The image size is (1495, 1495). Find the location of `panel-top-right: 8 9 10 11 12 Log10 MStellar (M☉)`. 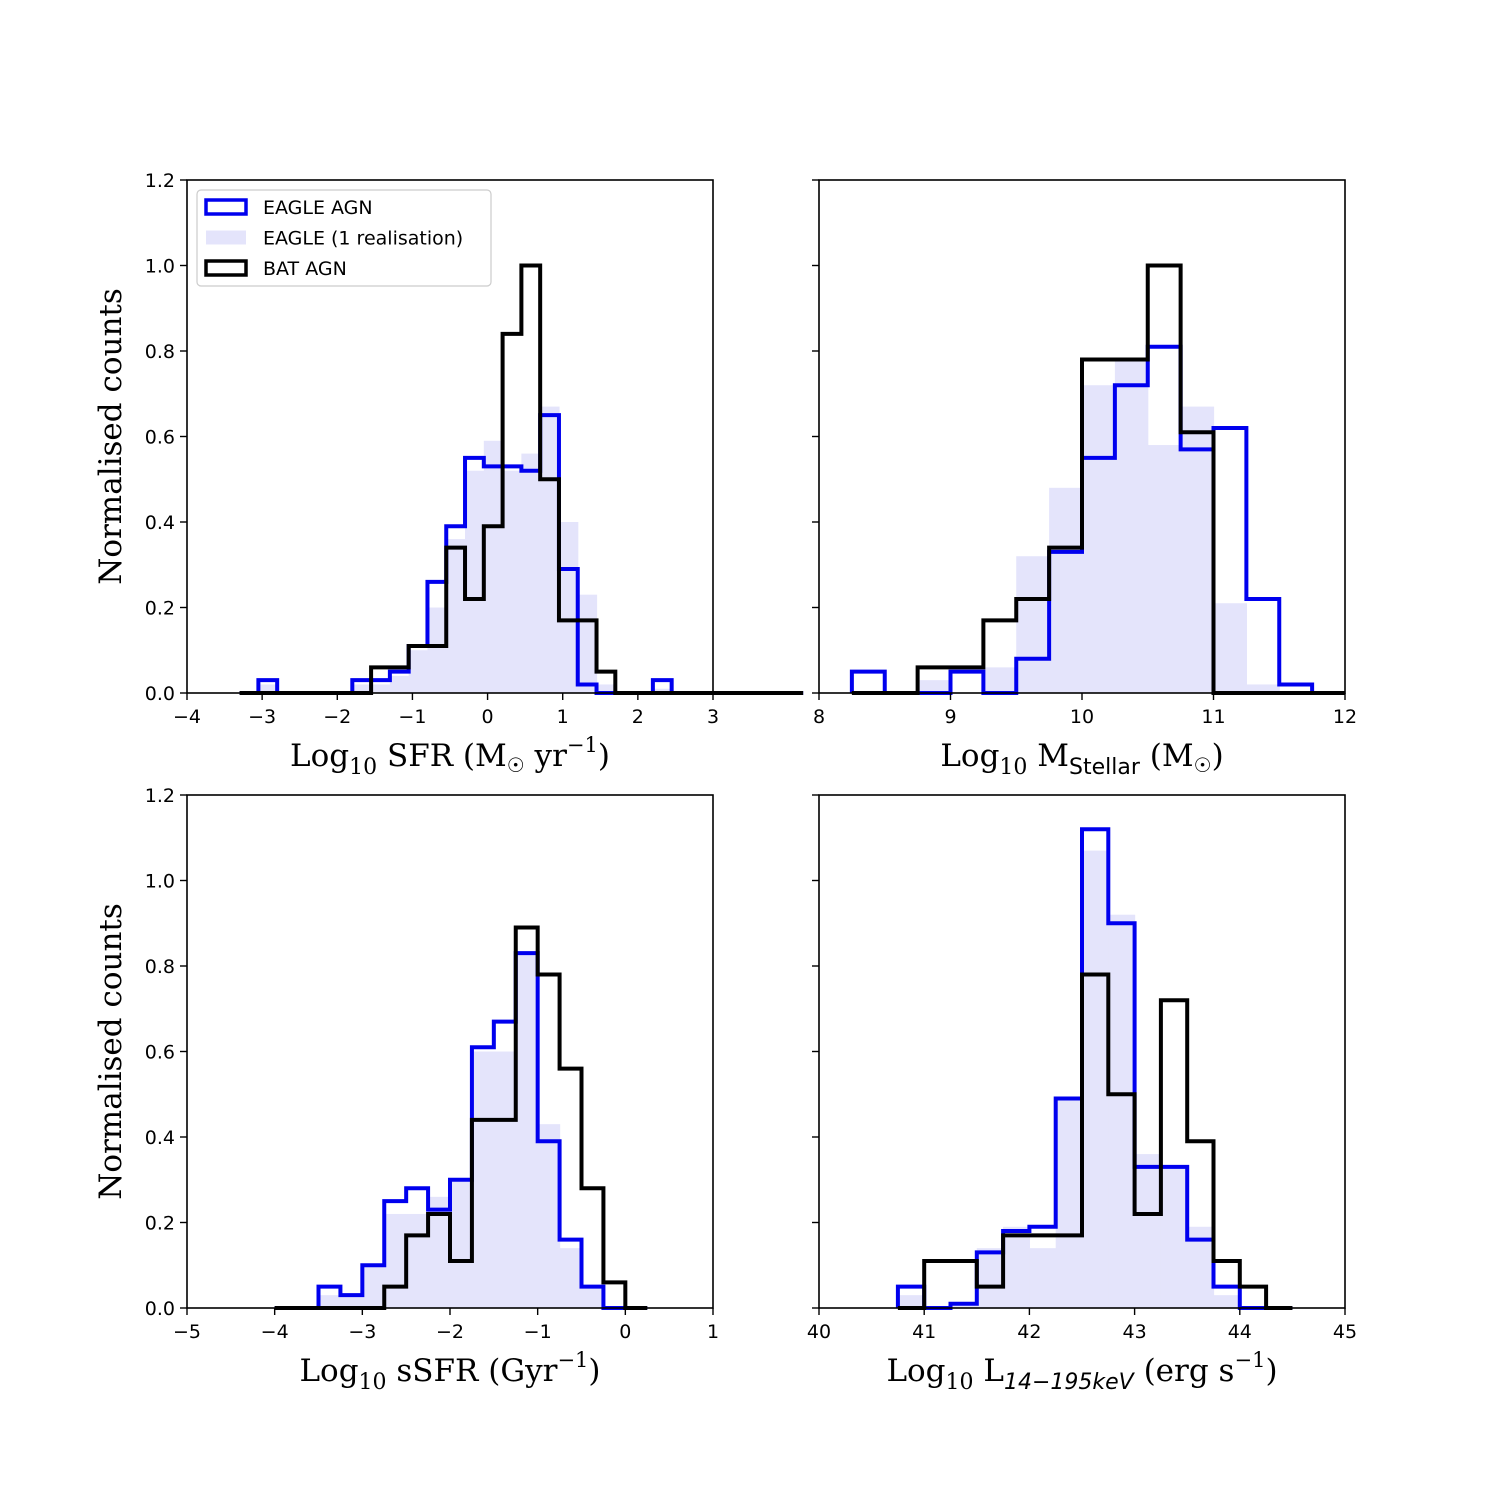

panel-top-right: 8 9 10 11 12 Log10 MStellar (M☉) is located at coordinates (1084, 479).